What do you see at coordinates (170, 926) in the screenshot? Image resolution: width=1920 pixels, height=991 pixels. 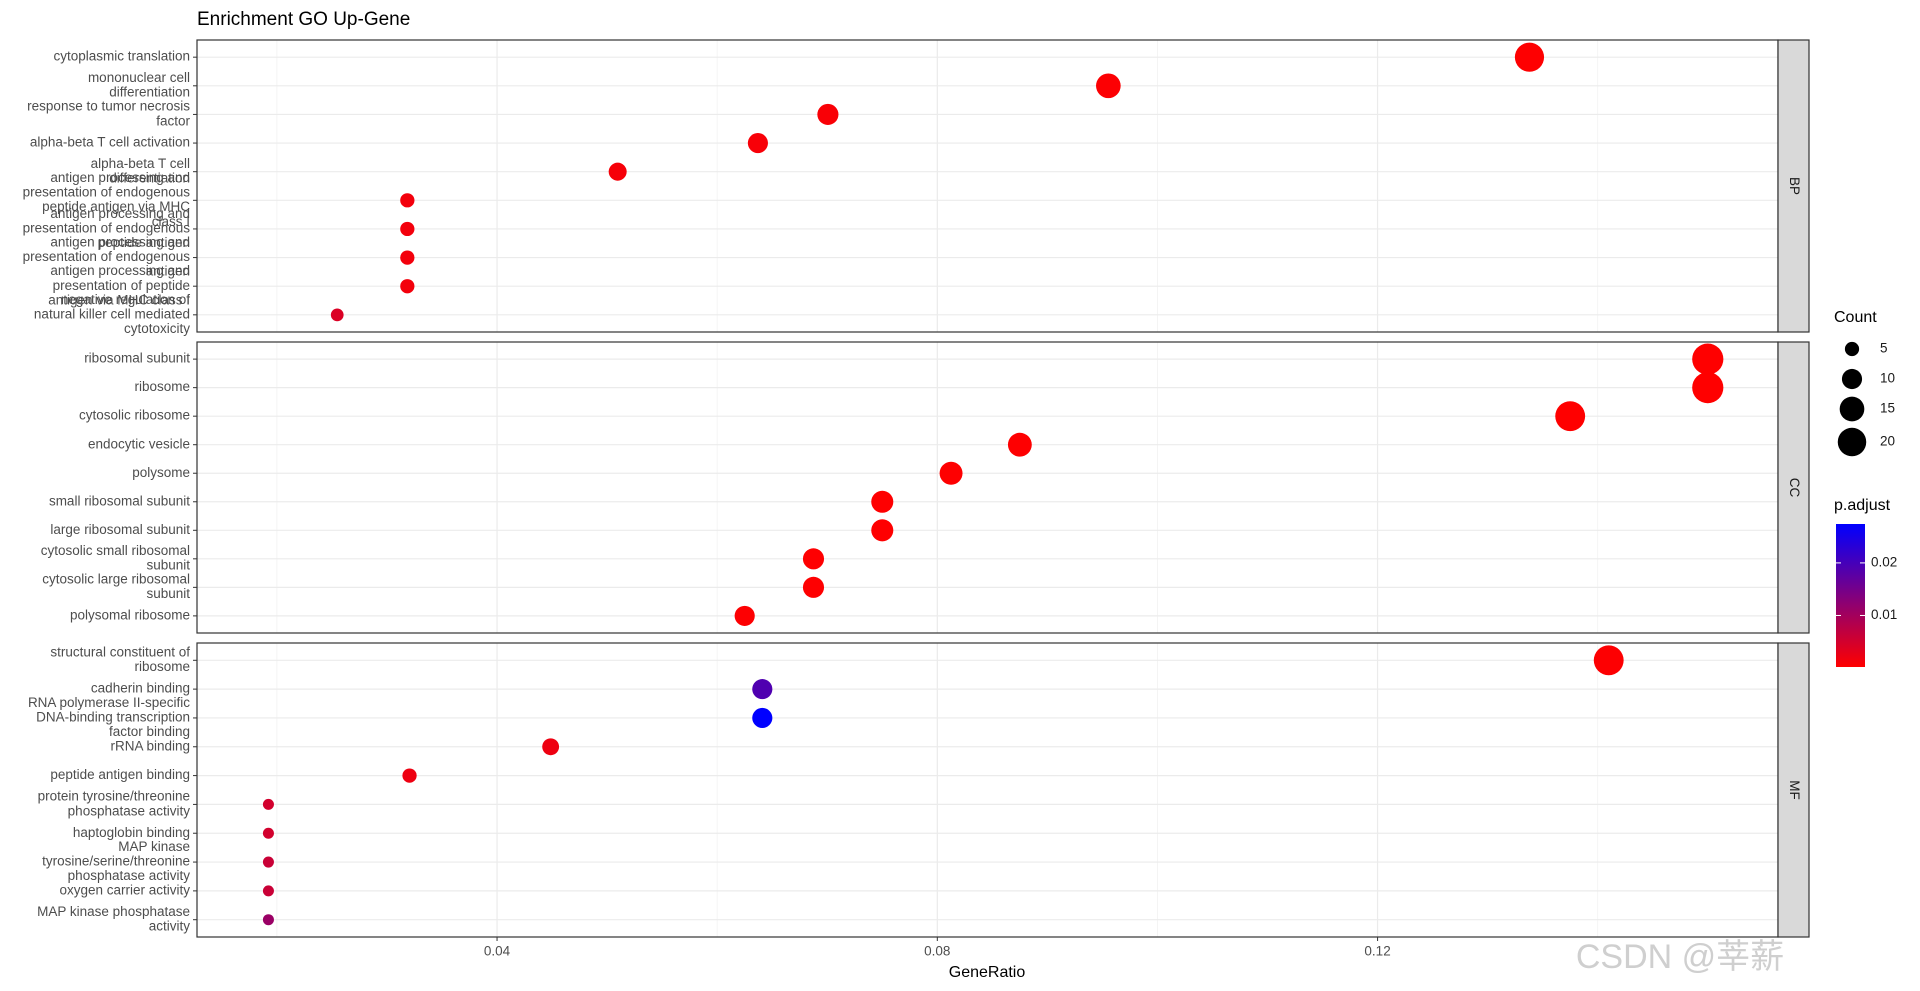 I see `y-tick-label: activity` at bounding box center [170, 926].